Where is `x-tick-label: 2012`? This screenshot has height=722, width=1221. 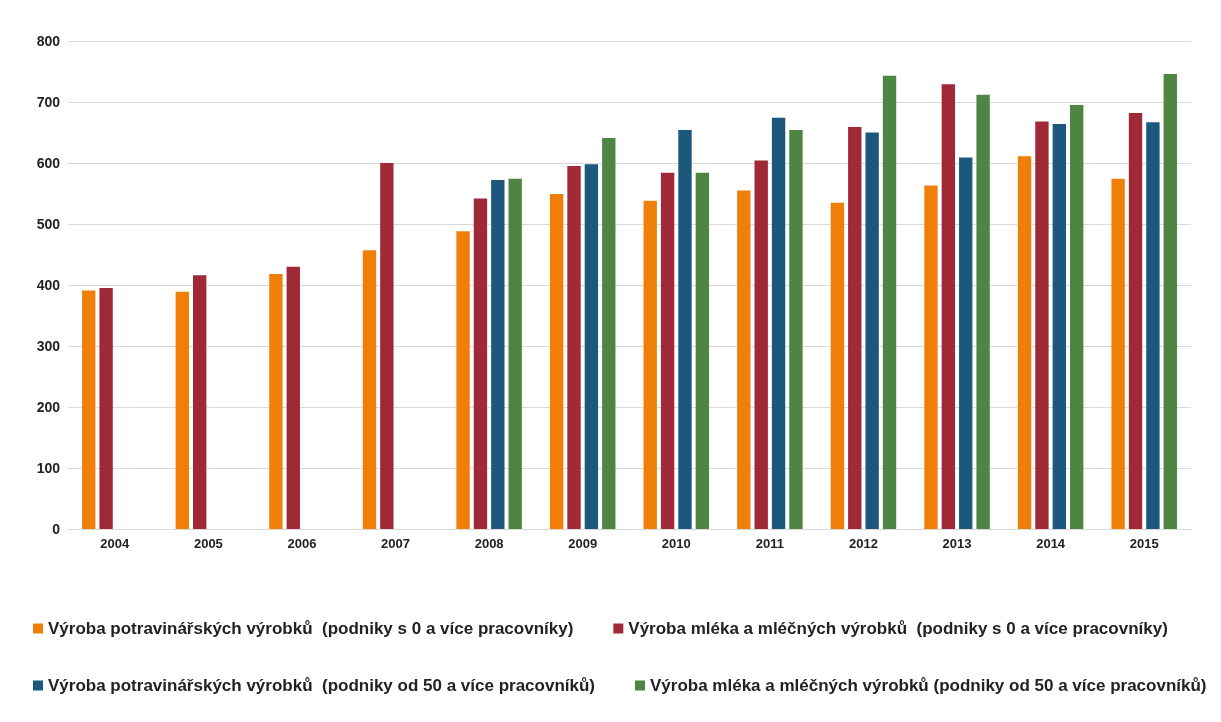 x-tick-label: 2012 is located at coordinates (863, 543).